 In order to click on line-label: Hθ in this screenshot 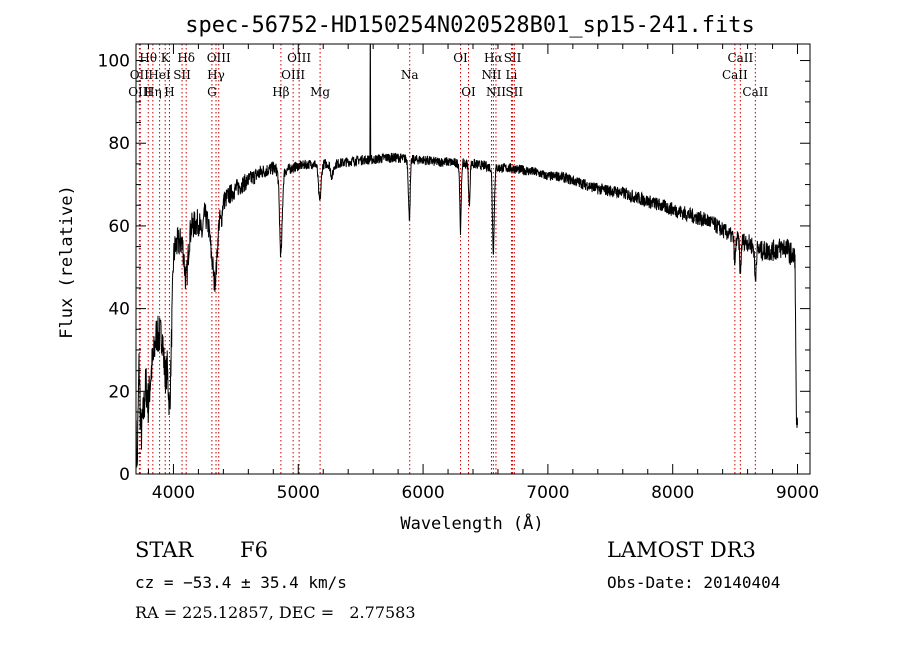, I will do `click(148, 58)`.